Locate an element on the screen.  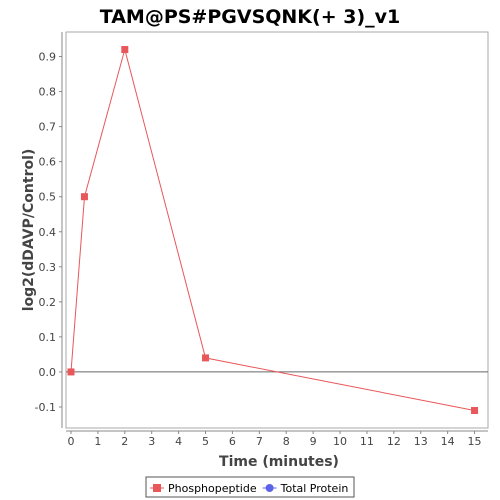
x-tick-label: 10 is located at coordinates (340, 441).